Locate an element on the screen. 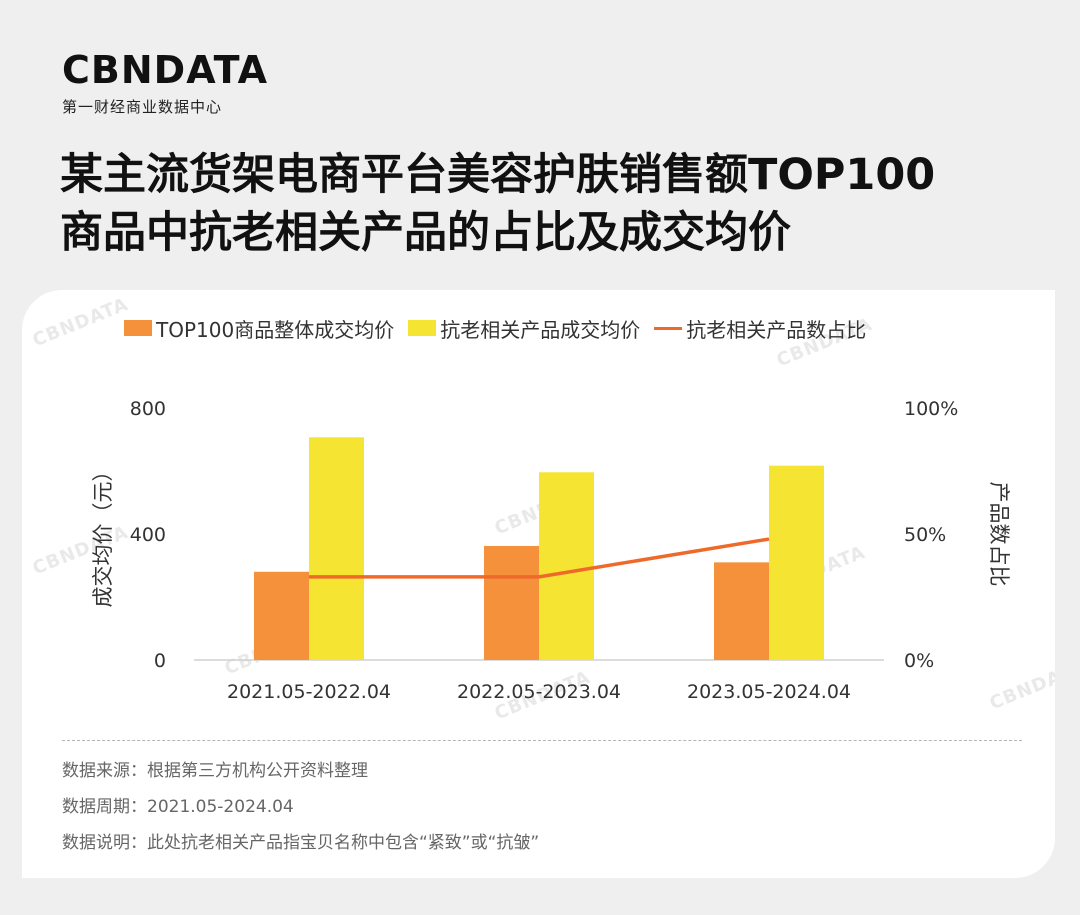  title-line-2: 商品中抗老相关产品的占比及成交均价 is located at coordinates (425, 233).